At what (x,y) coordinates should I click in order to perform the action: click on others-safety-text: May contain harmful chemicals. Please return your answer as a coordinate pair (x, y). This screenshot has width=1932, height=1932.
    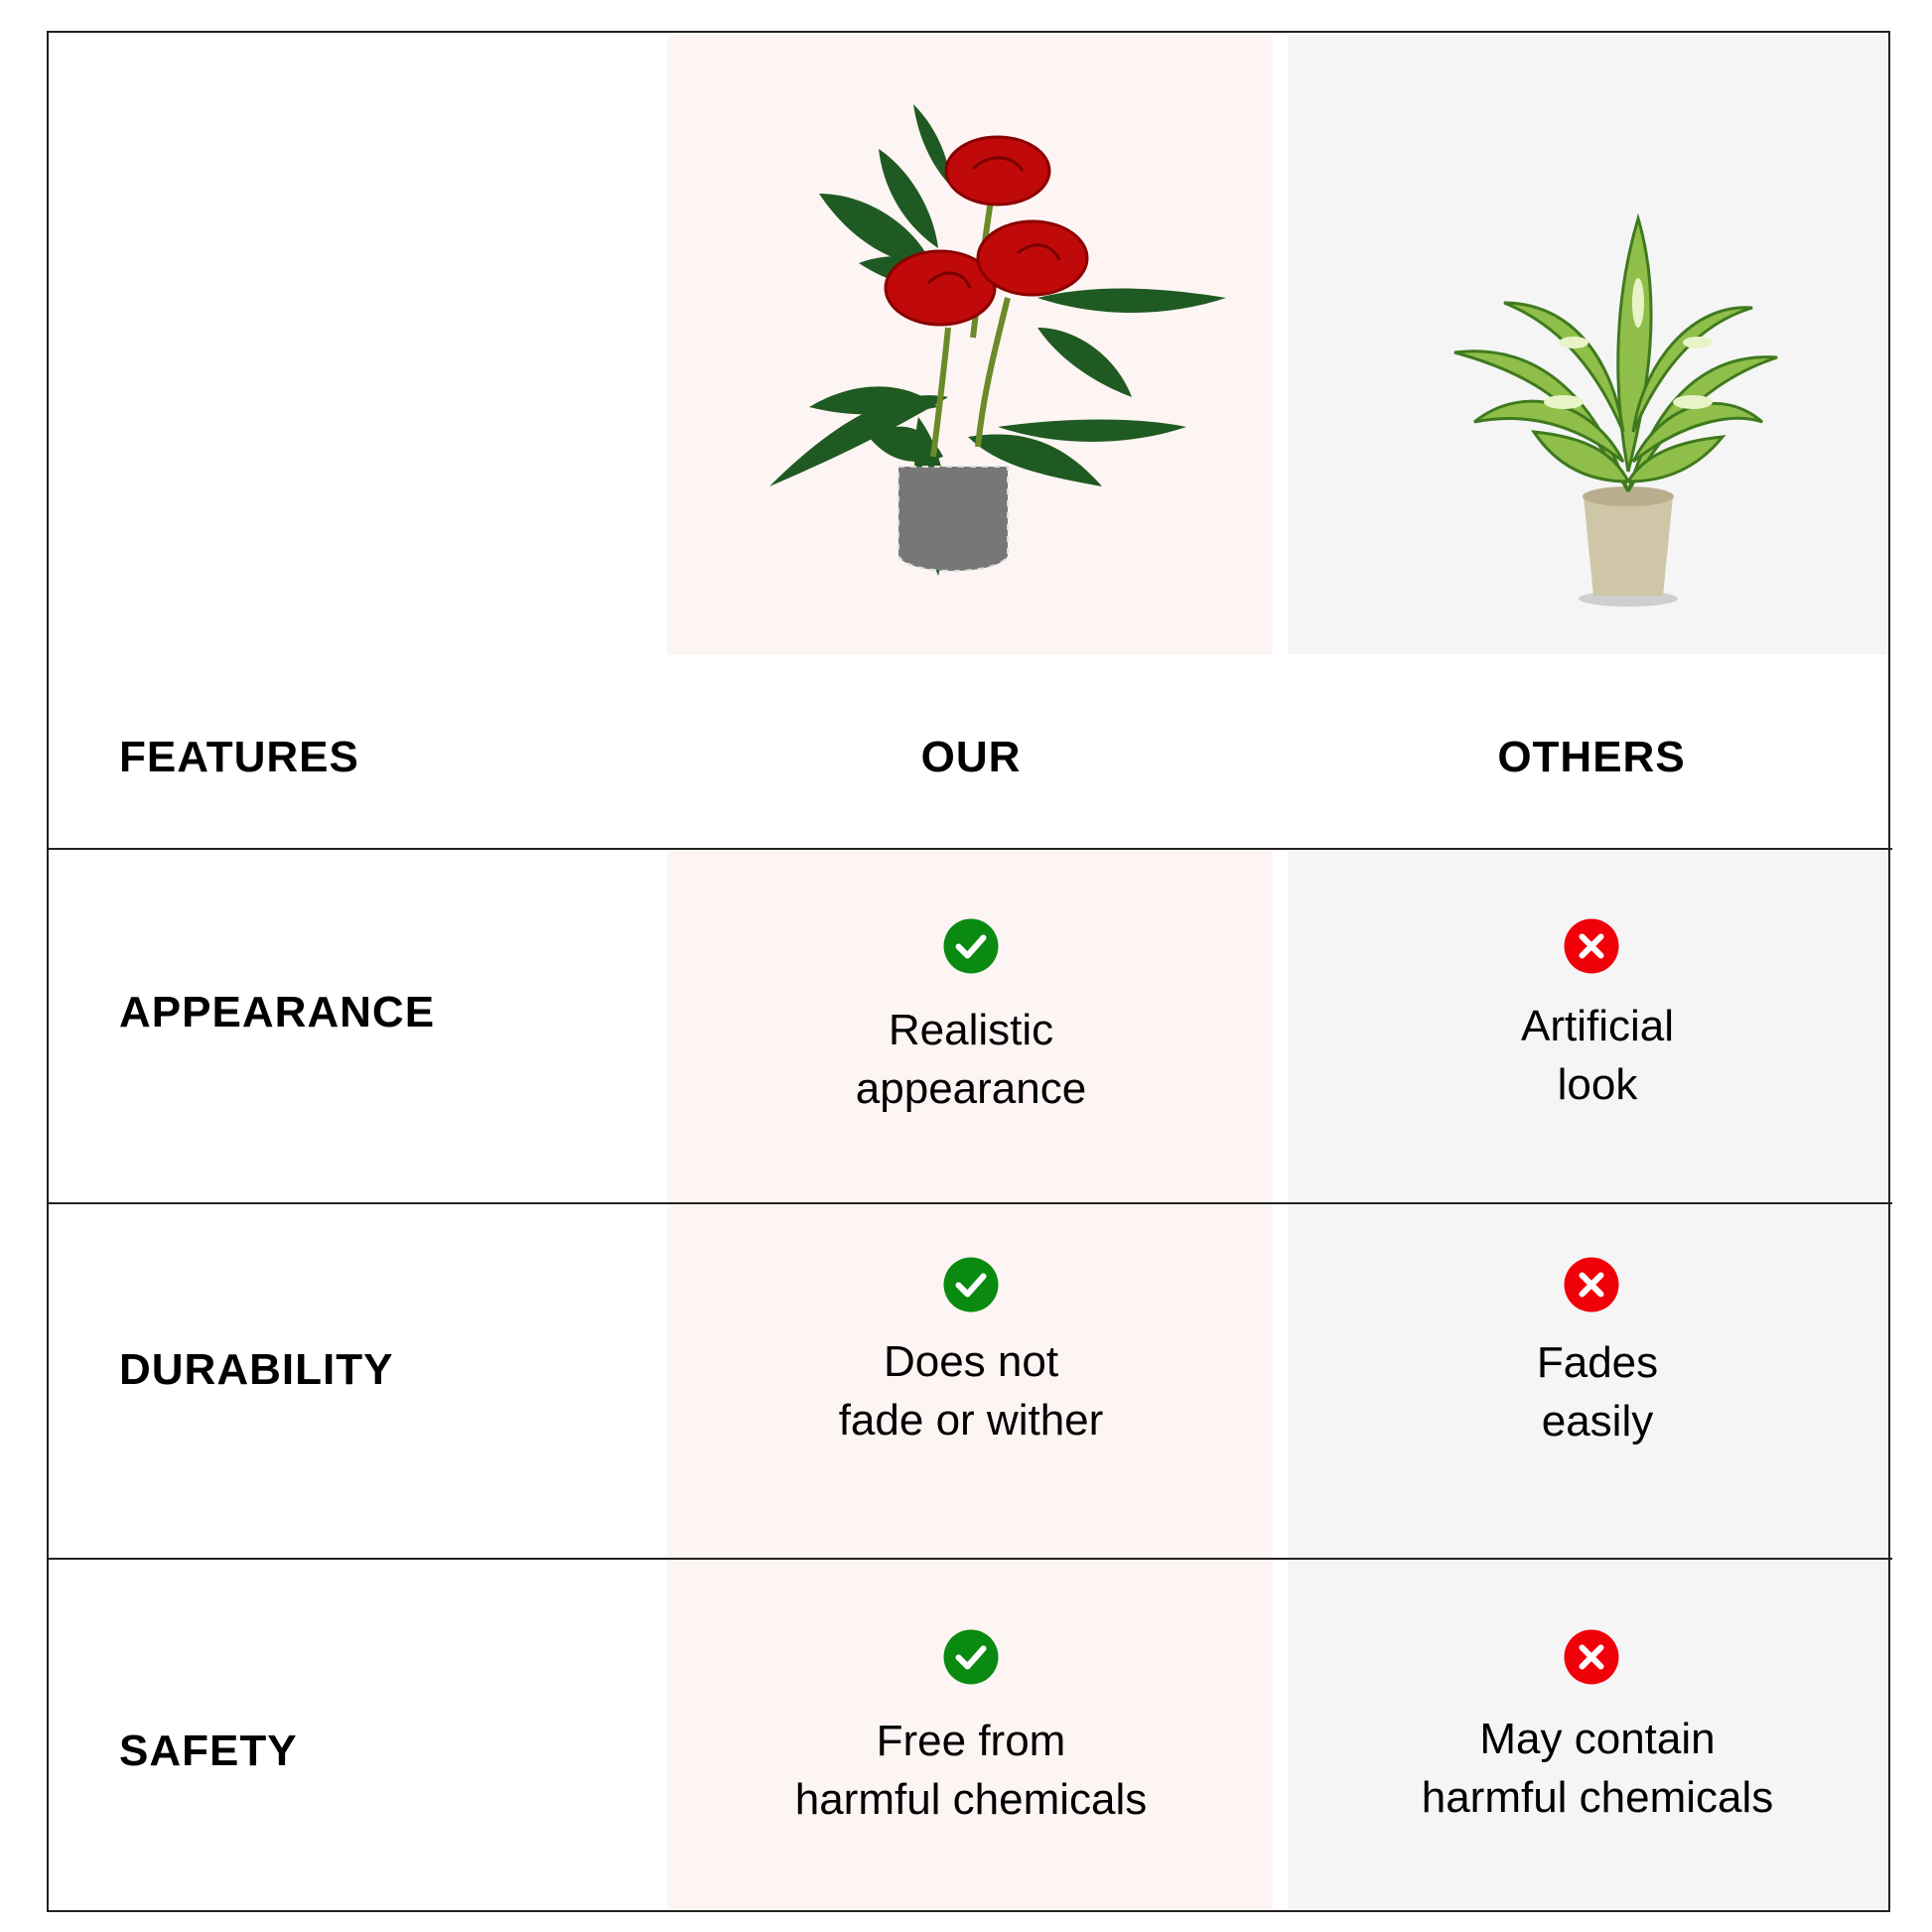
    Looking at the image, I should click on (1597, 1769).